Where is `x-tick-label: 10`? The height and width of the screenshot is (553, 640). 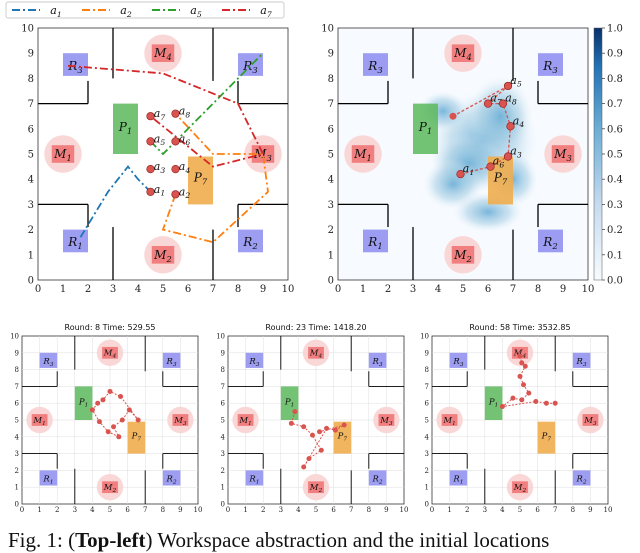
x-tick-label: 10 is located at coordinates (198, 510).